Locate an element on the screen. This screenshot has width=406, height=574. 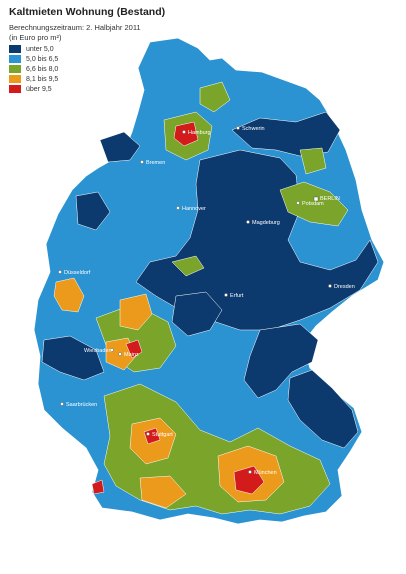
legend-item-2: 5,0 bis 6,5 is located at coordinates (33, 59).